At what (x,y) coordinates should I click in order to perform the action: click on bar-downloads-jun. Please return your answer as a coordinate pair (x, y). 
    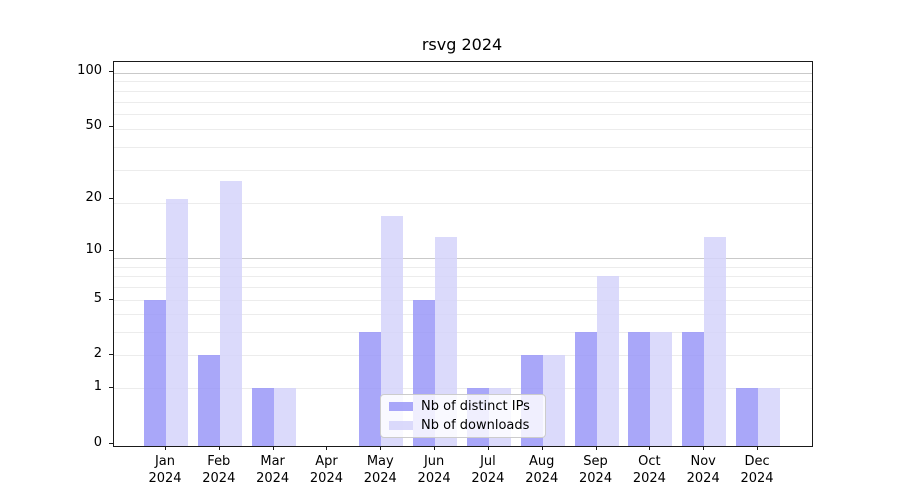
    Looking at the image, I should click on (446, 341).